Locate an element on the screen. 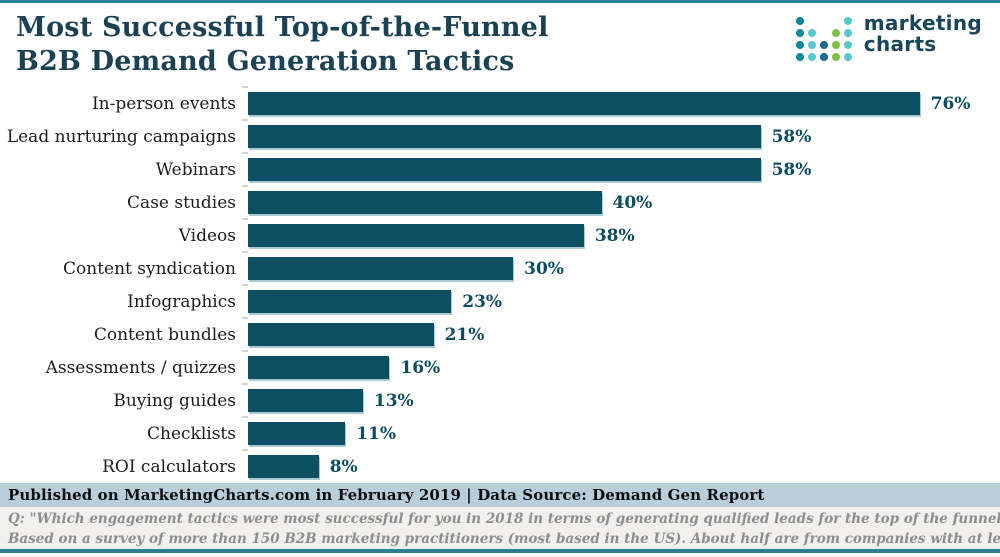 This screenshot has width=1000, height=557. bar-row: Assessments / quizzes 16% is located at coordinates (500, 367).